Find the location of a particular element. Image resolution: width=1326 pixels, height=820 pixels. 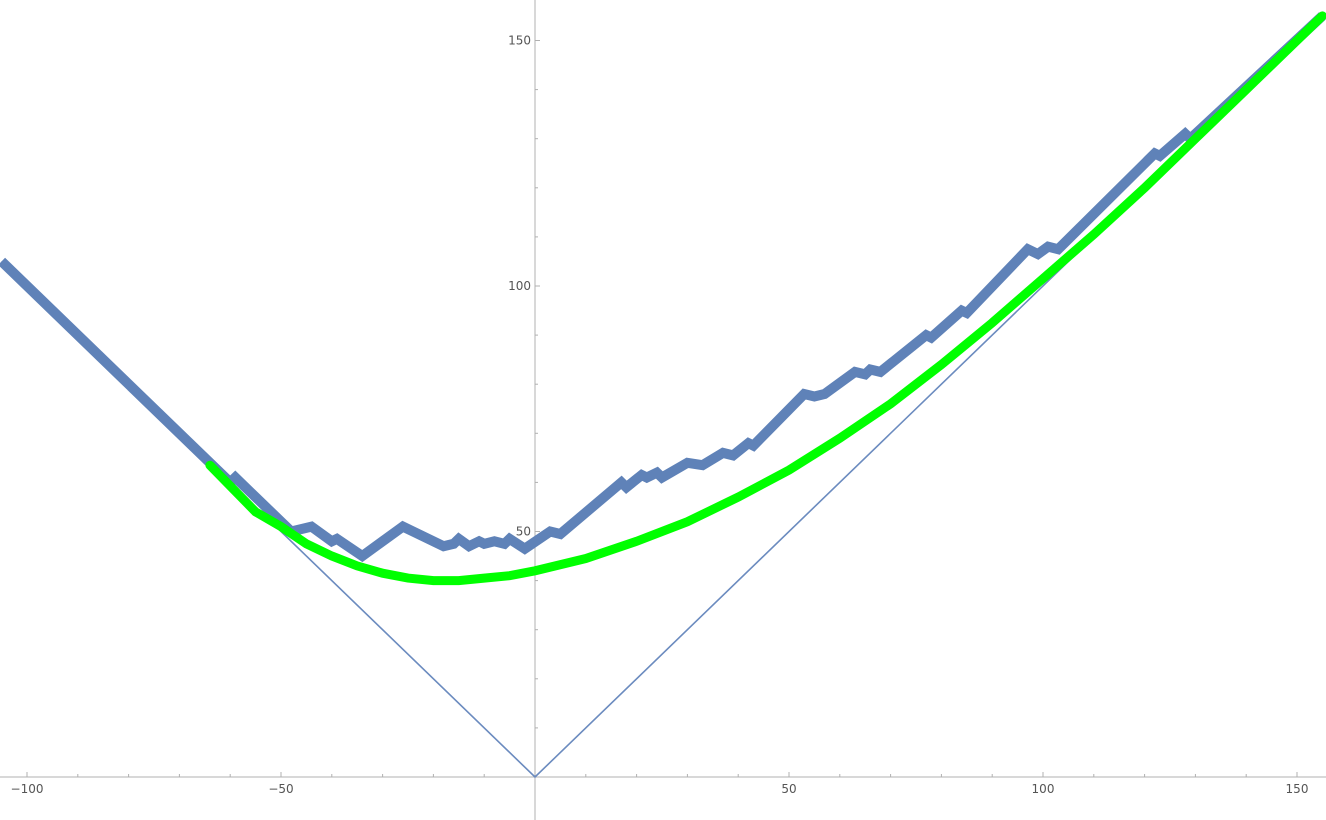

x-tick-label: 50 is located at coordinates (788, 789).